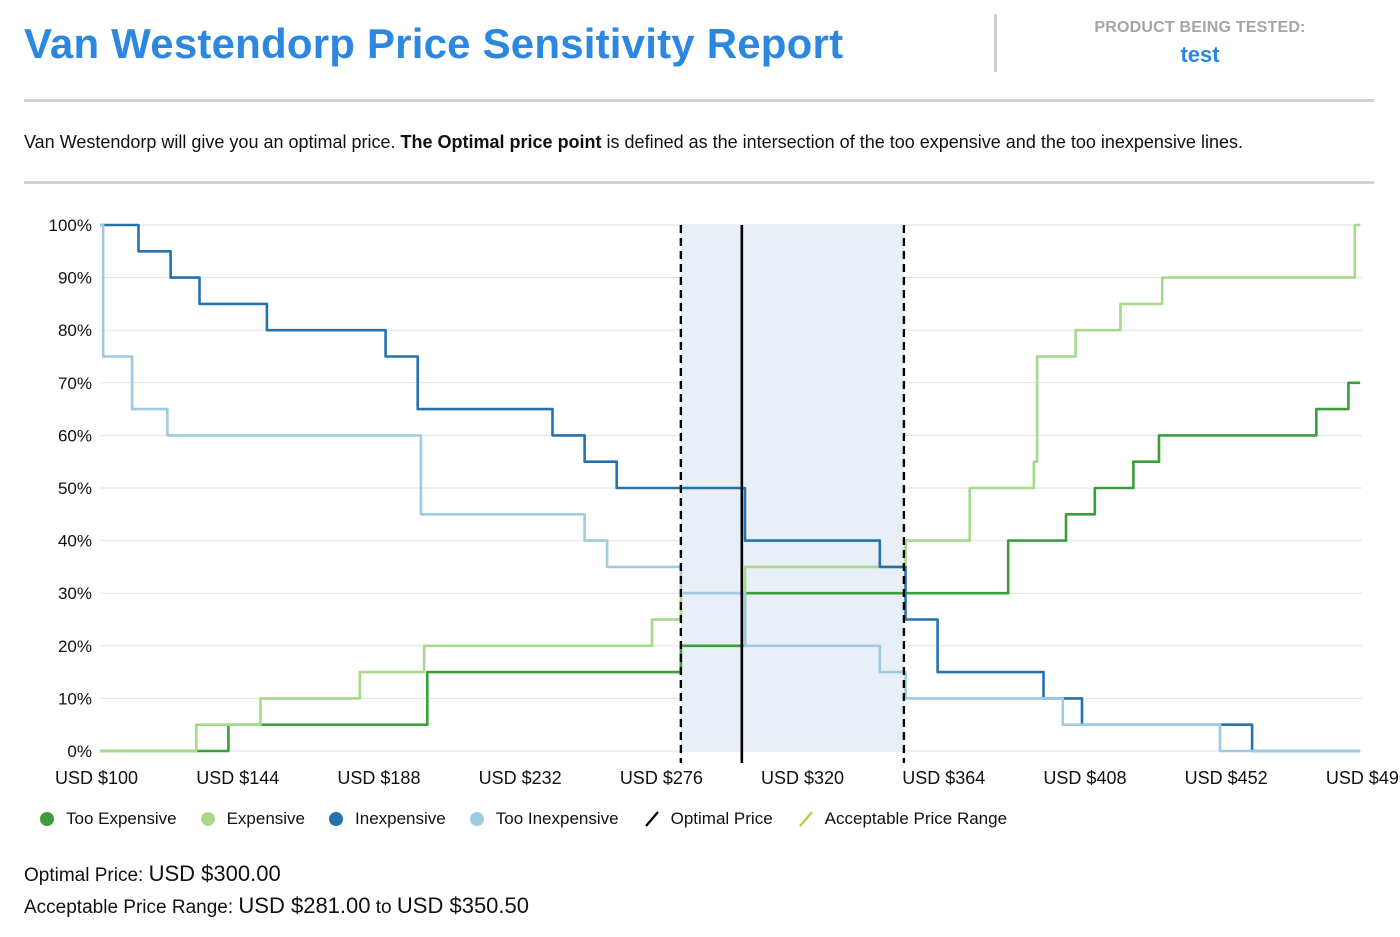 The width and height of the screenshot is (1400, 937). What do you see at coordinates (75, 330) in the screenshot?
I see `y-tick-label: 80%` at bounding box center [75, 330].